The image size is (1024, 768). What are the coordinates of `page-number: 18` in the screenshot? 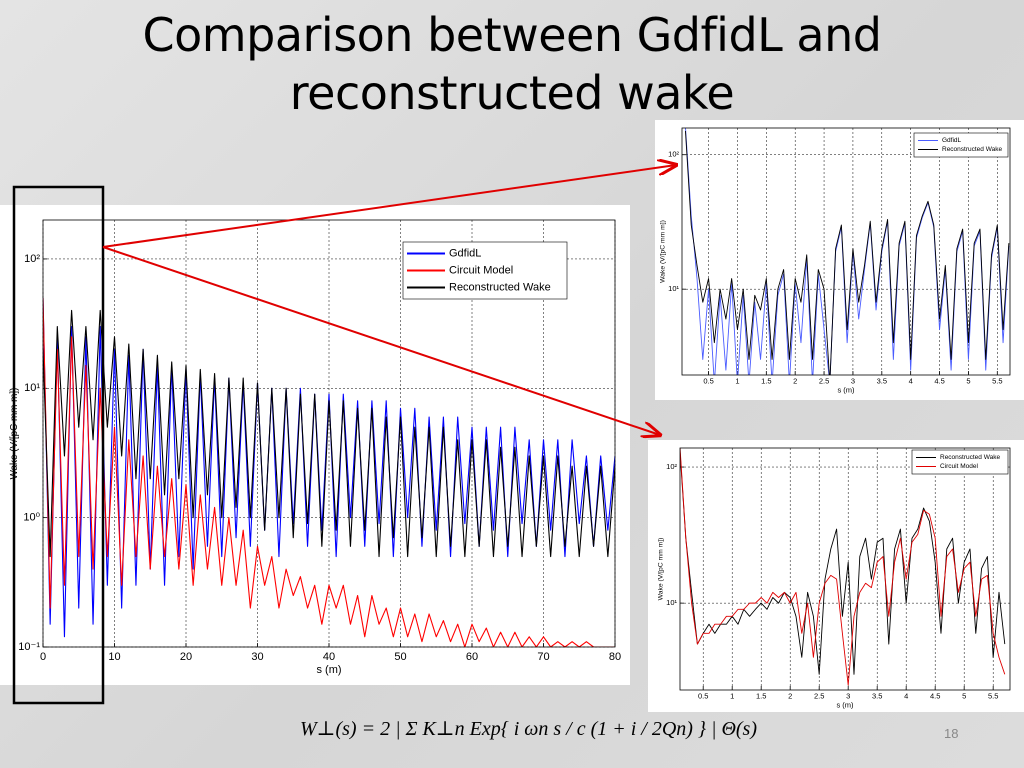 It's located at (951, 733).